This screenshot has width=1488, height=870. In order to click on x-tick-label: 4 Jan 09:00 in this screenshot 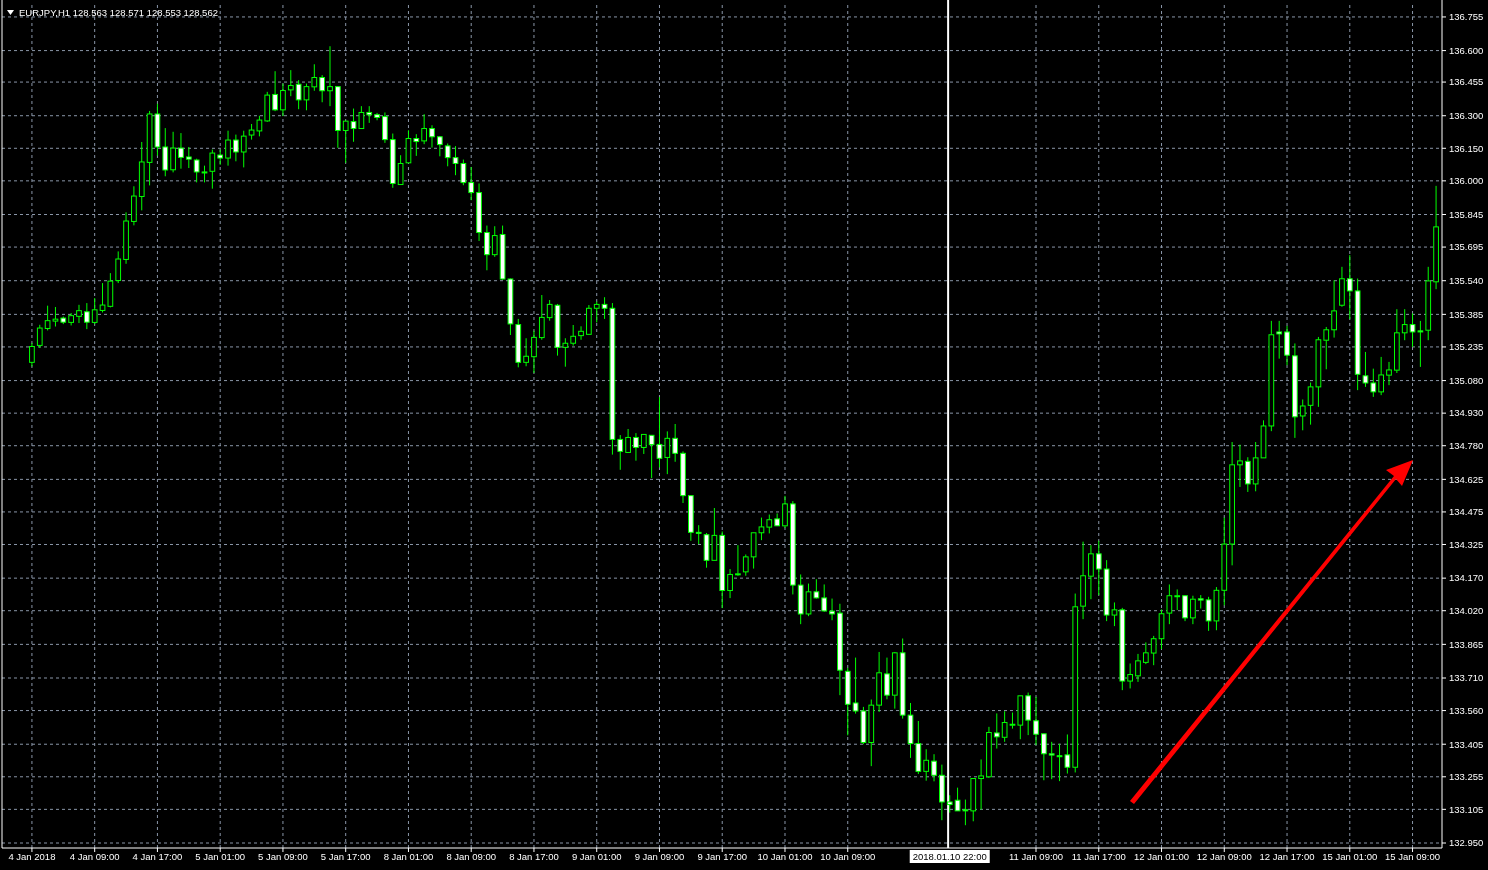, I will do `click(94, 856)`.